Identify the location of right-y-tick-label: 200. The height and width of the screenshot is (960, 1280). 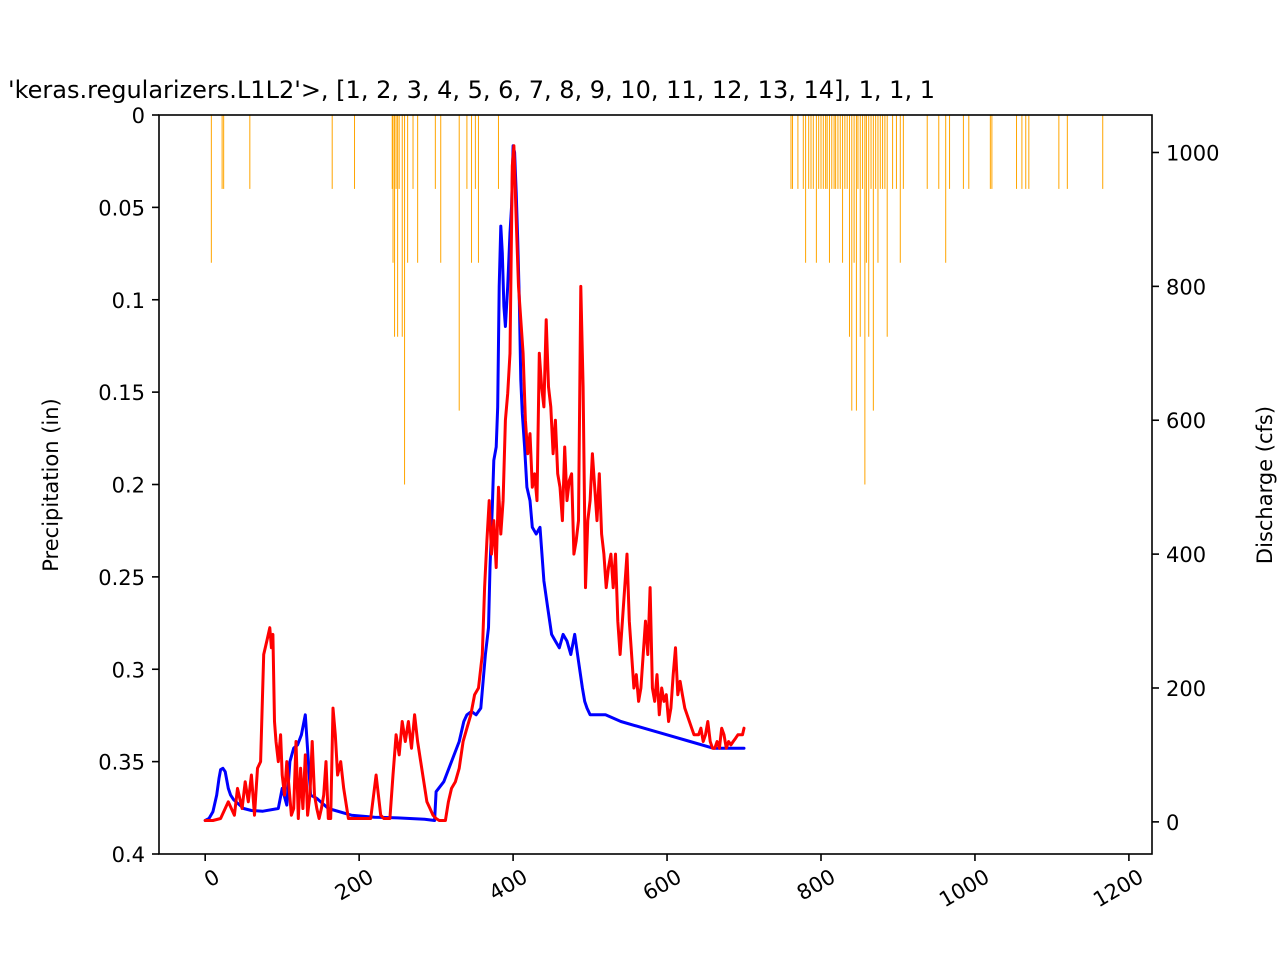
(1186, 689).